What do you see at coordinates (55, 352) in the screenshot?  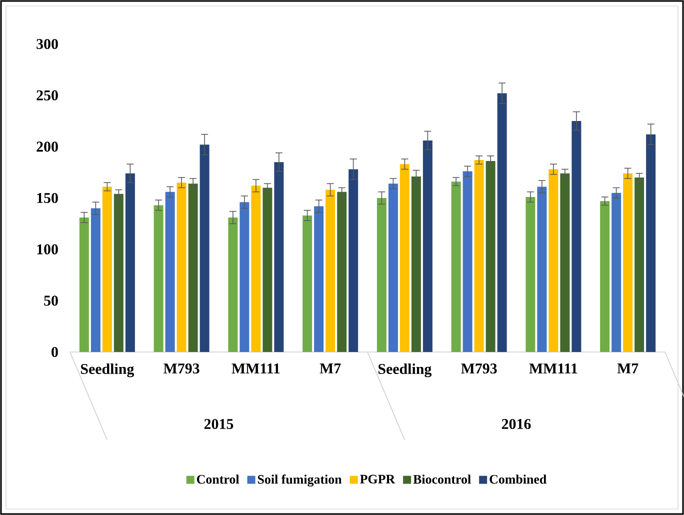 I see `y-tick-label: 0` at bounding box center [55, 352].